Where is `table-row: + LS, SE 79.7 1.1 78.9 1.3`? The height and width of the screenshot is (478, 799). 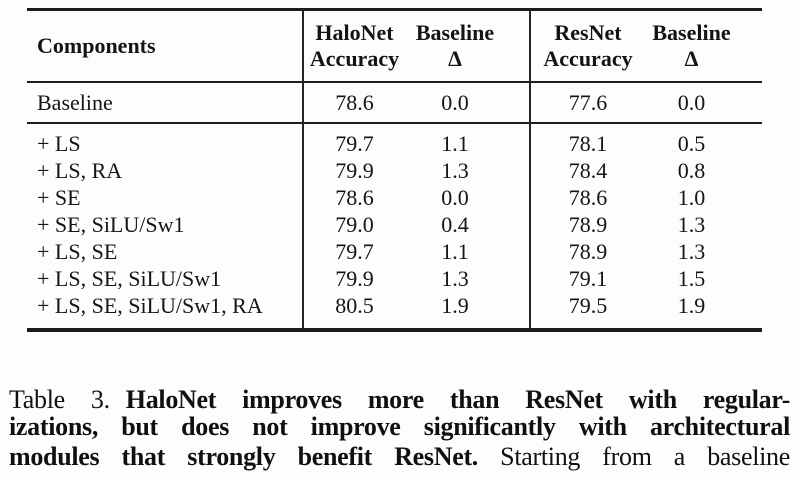 table-row: + LS, SE 79.7 1.1 78.9 1.3 is located at coordinates (394, 251).